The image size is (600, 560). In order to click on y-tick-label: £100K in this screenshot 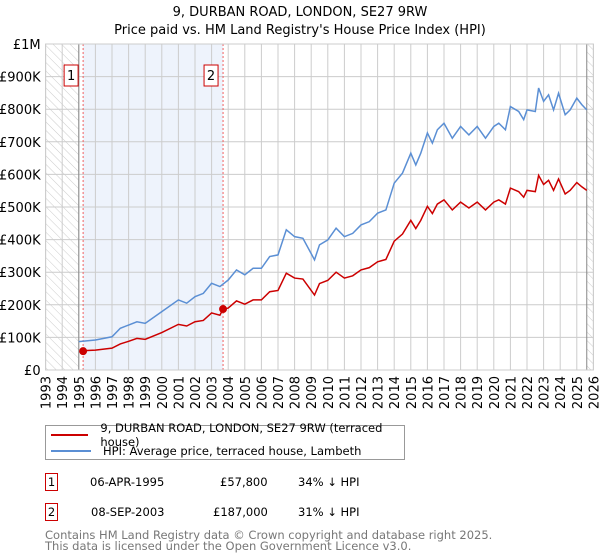, I will do `click(20, 338)`.